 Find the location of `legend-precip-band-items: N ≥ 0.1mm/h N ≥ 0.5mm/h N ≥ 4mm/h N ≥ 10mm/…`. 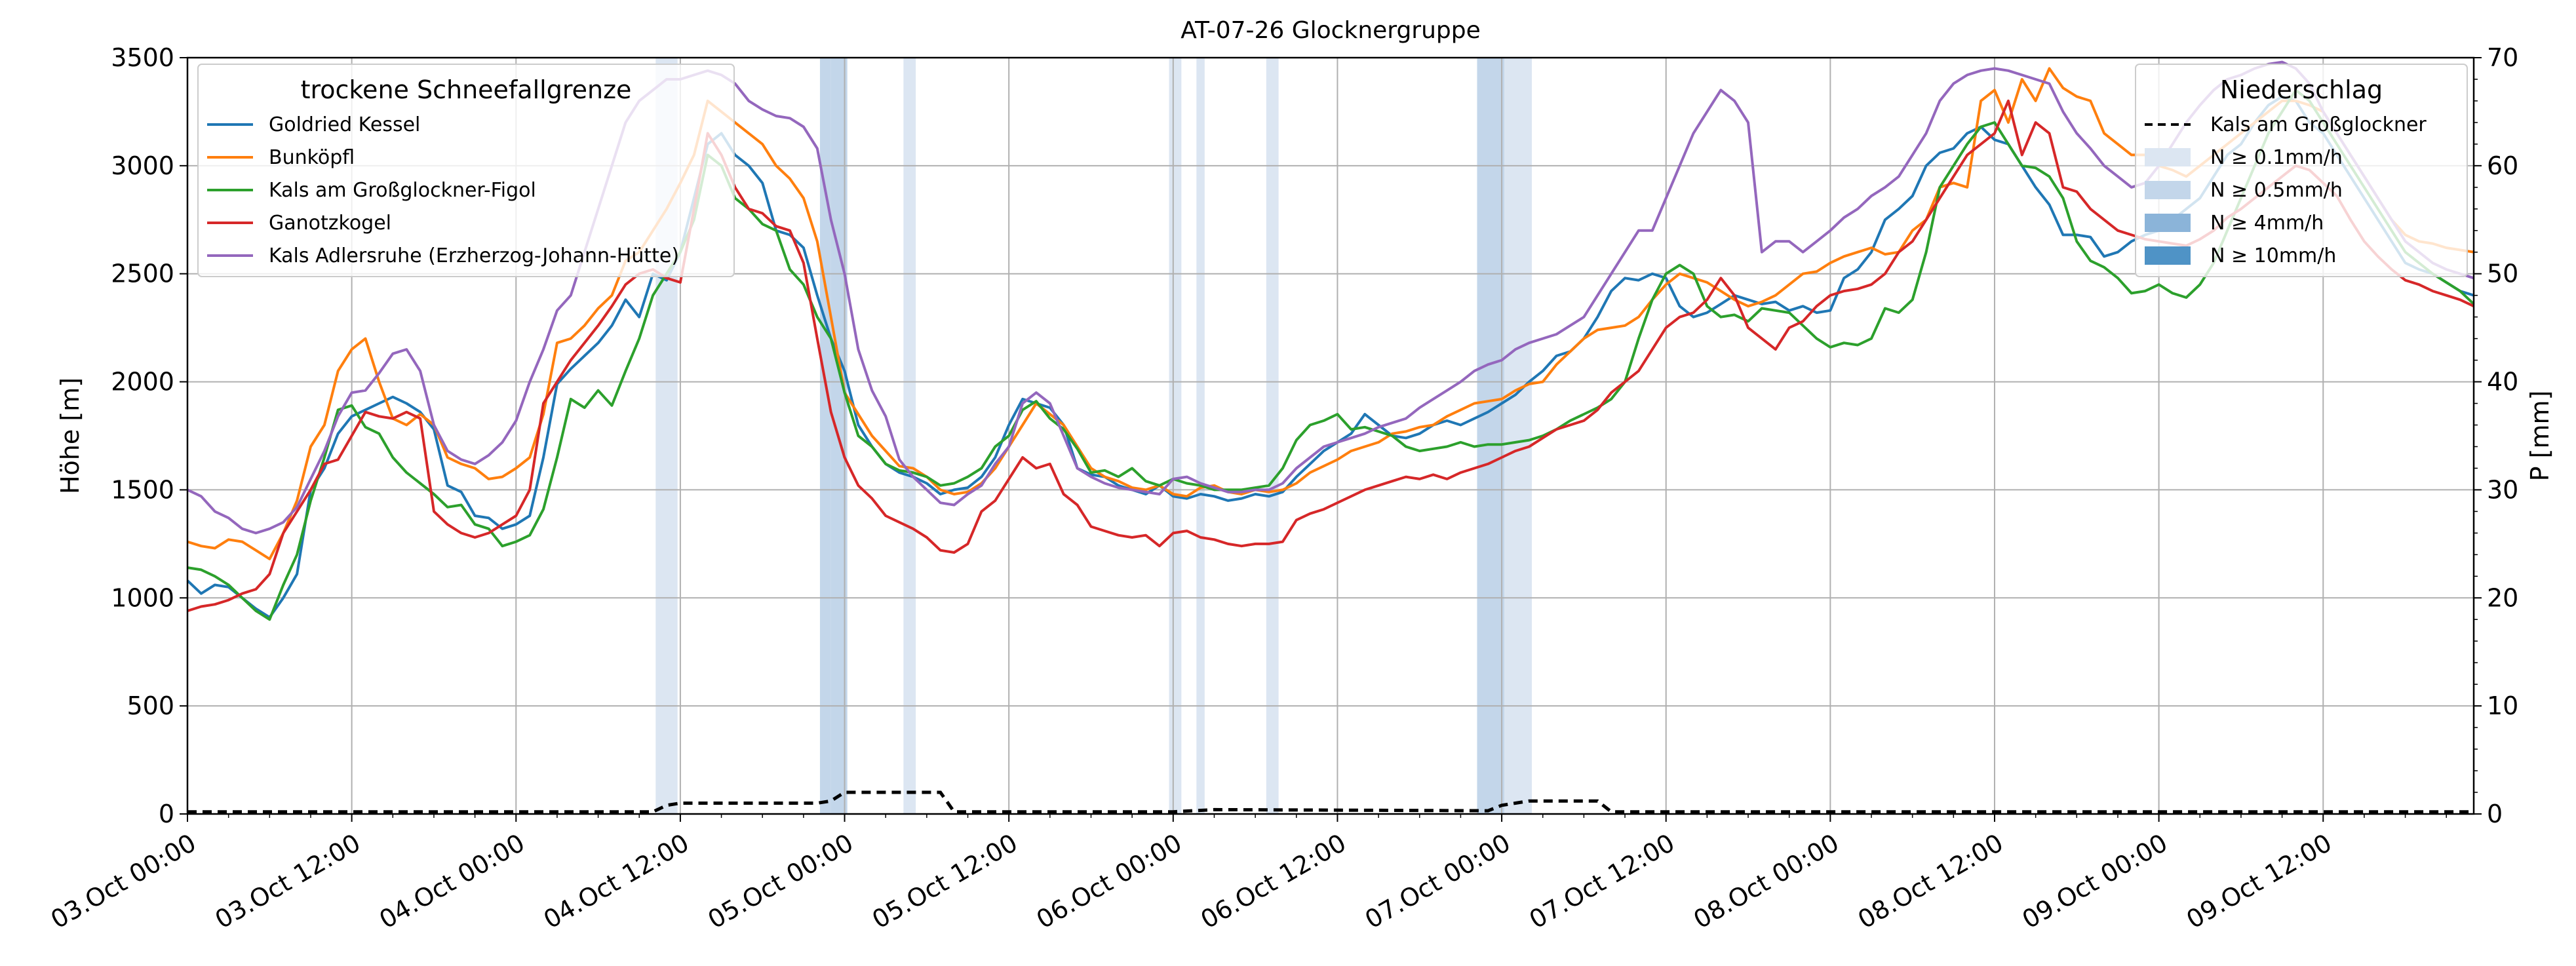

legend-precip-band-items: N ≥ 0.1mm/h N ≥ 0.5mm/h N ≥ 4mm/h N ≥ 10mm/… is located at coordinates (2244, 206).